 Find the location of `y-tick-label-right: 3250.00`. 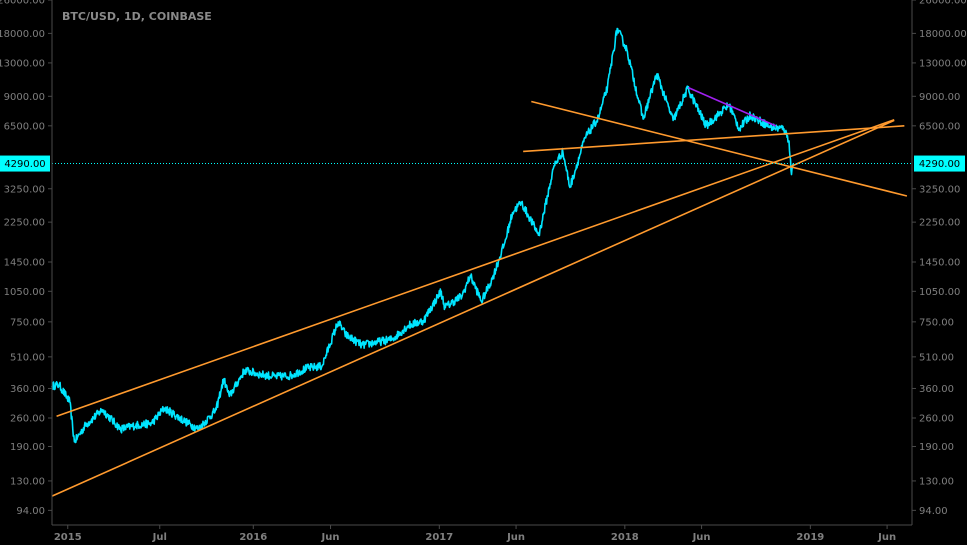

y-tick-label-right: 3250.00 is located at coordinates (939, 189).